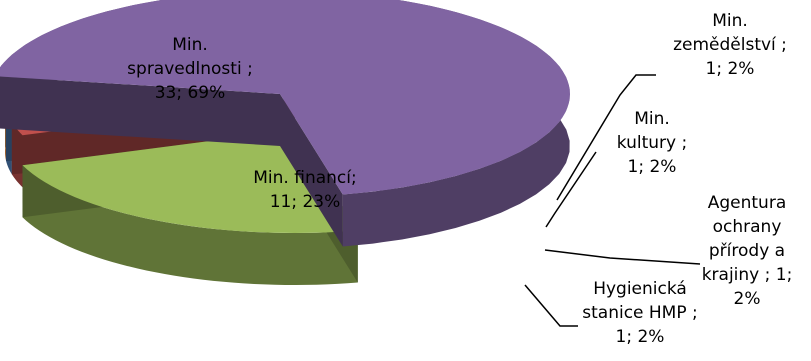 This screenshot has height=361, width=811. I want to click on data-label-0: Min. spravedlnosti ; 33; 69%, so click(190, 69).